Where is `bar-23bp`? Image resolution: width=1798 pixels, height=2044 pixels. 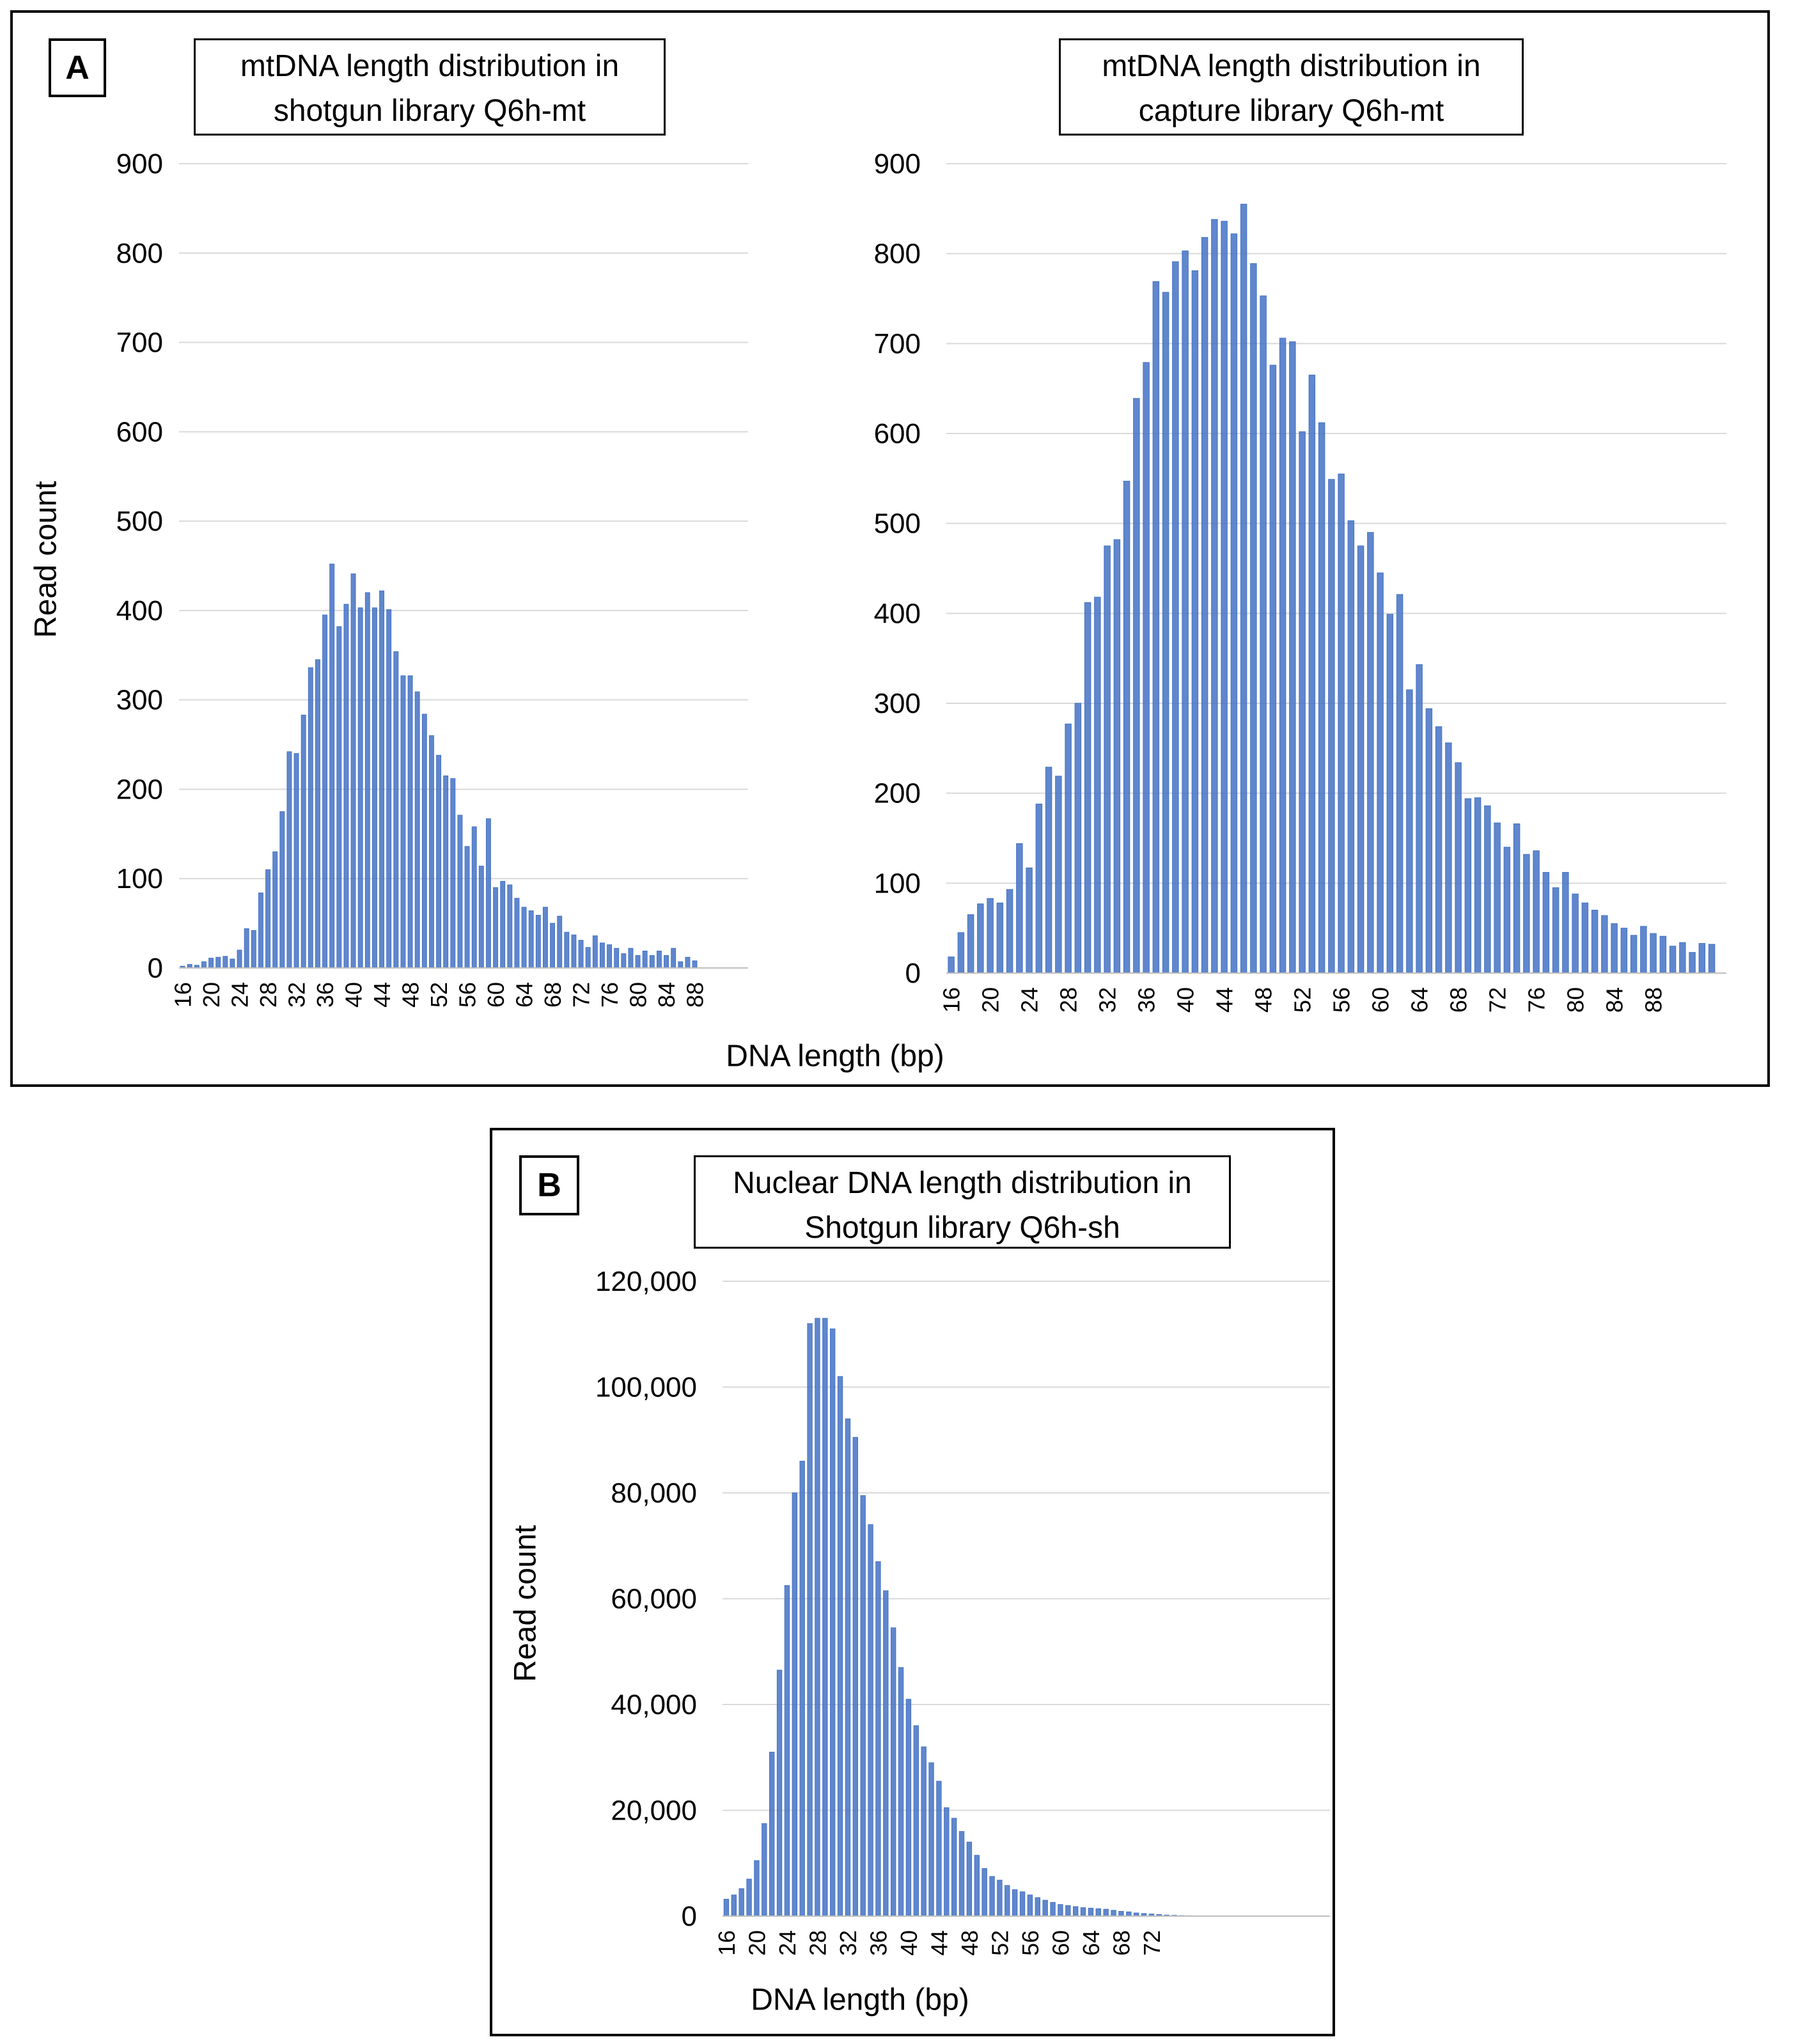 bar-23bp is located at coordinates (779, 1793).